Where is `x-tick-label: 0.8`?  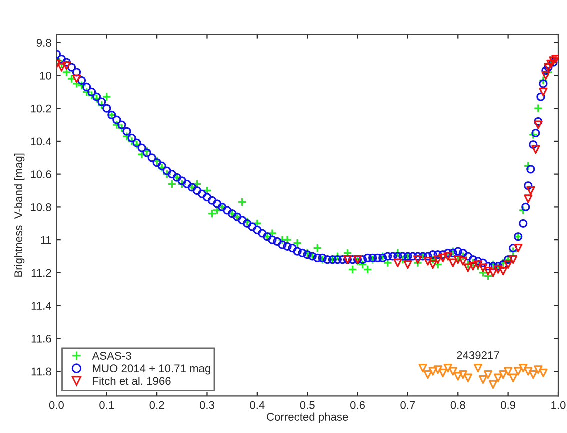 x-tick-label: 0.8 is located at coordinates (458, 405).